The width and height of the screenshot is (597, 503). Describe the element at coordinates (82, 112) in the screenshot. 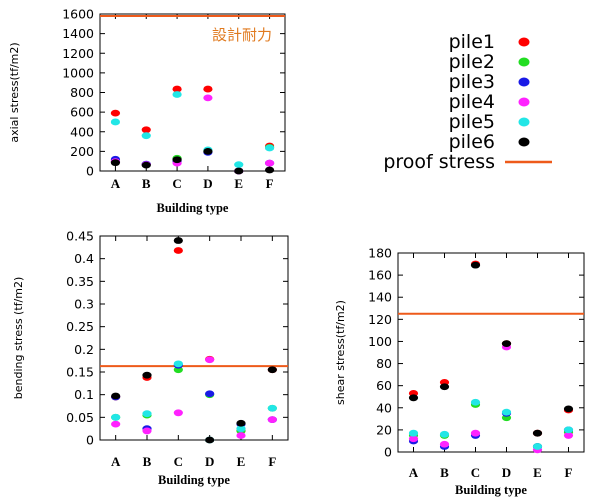

I see `y-tick-label: 600` at that location.